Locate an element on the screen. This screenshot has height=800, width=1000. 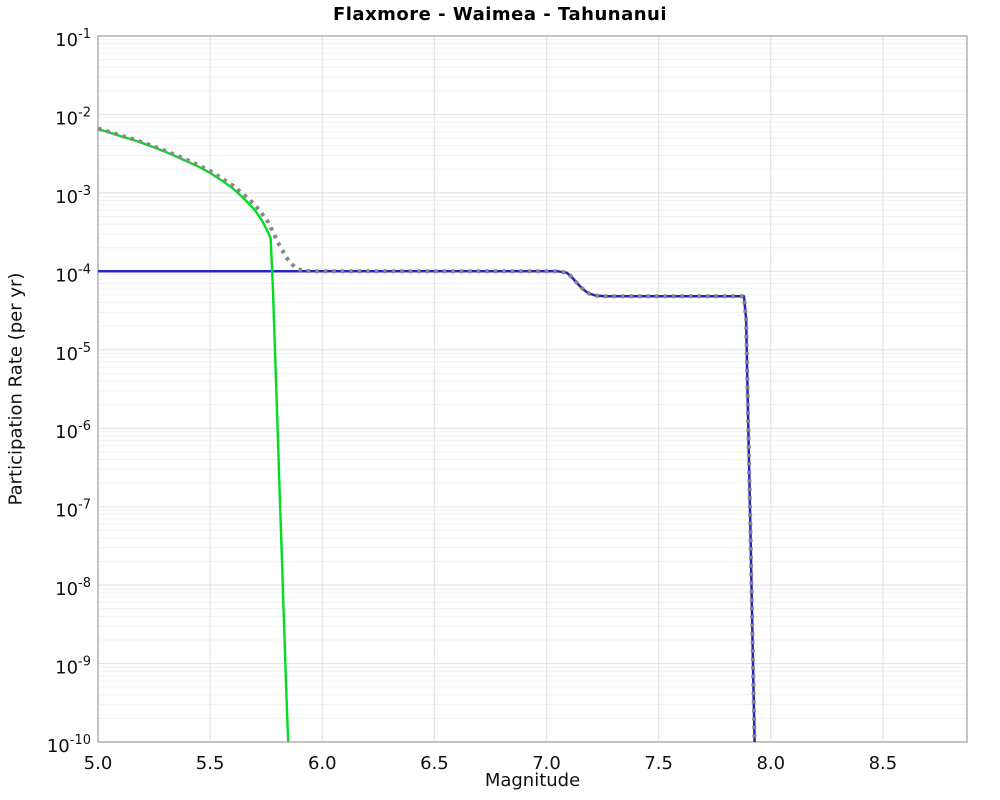
x-tick-label: 6.0 is located at coordinates (322, 763).